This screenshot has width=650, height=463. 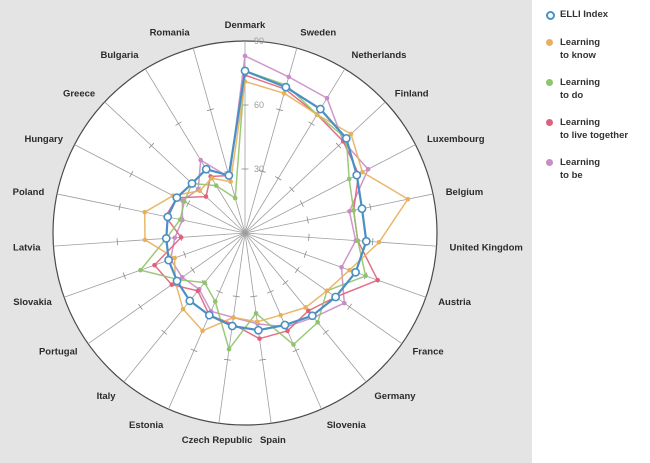 What do you see at coordinates (549, 162) in the screenshot?
I see `legend-marker-be` at bounding box center [549, 162].